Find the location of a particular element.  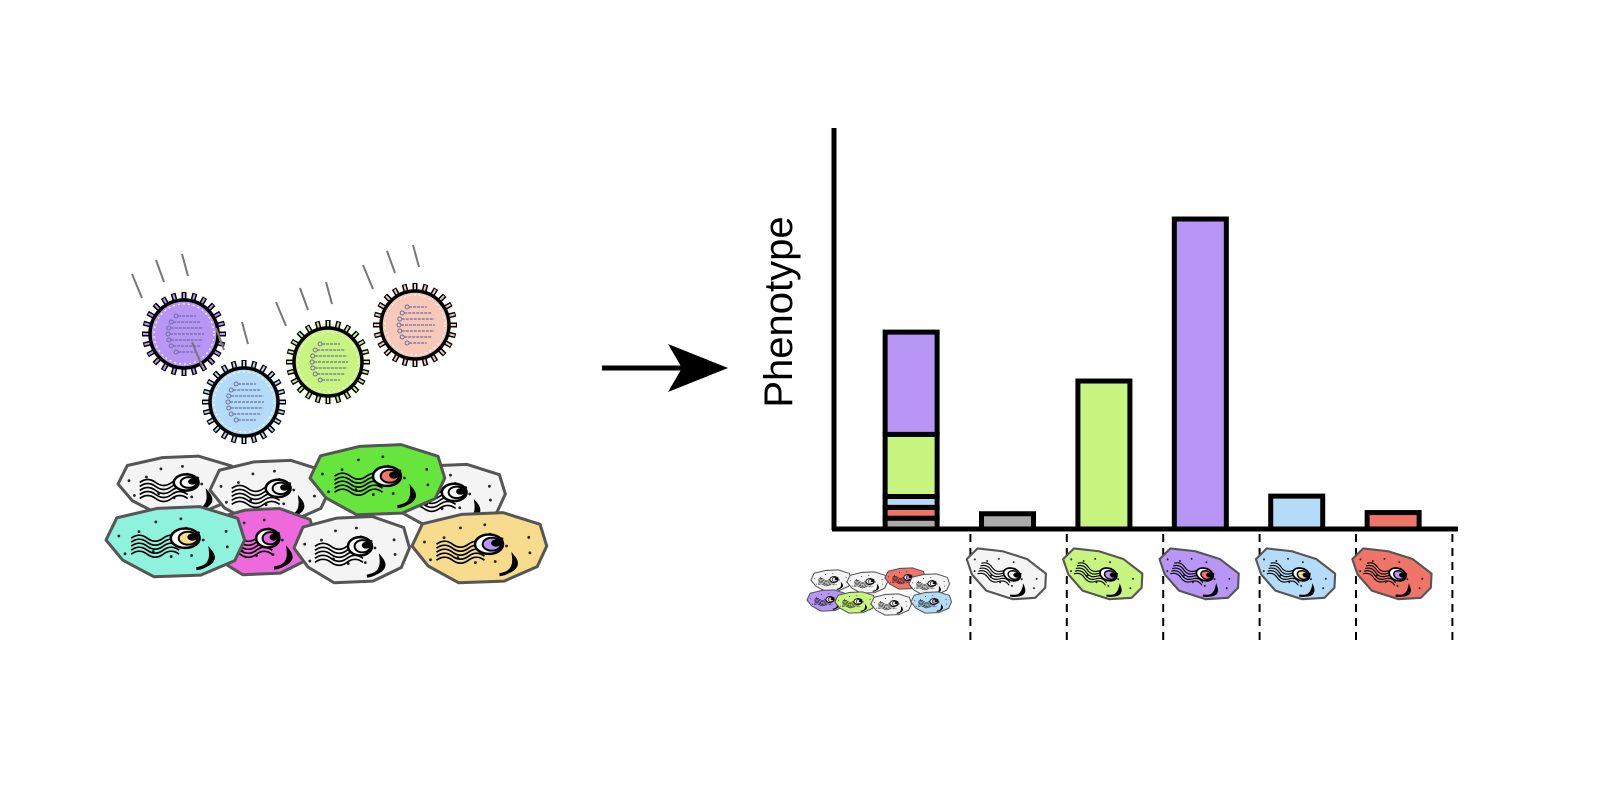

cell-population-illustration is located at coordinates (326, 514).